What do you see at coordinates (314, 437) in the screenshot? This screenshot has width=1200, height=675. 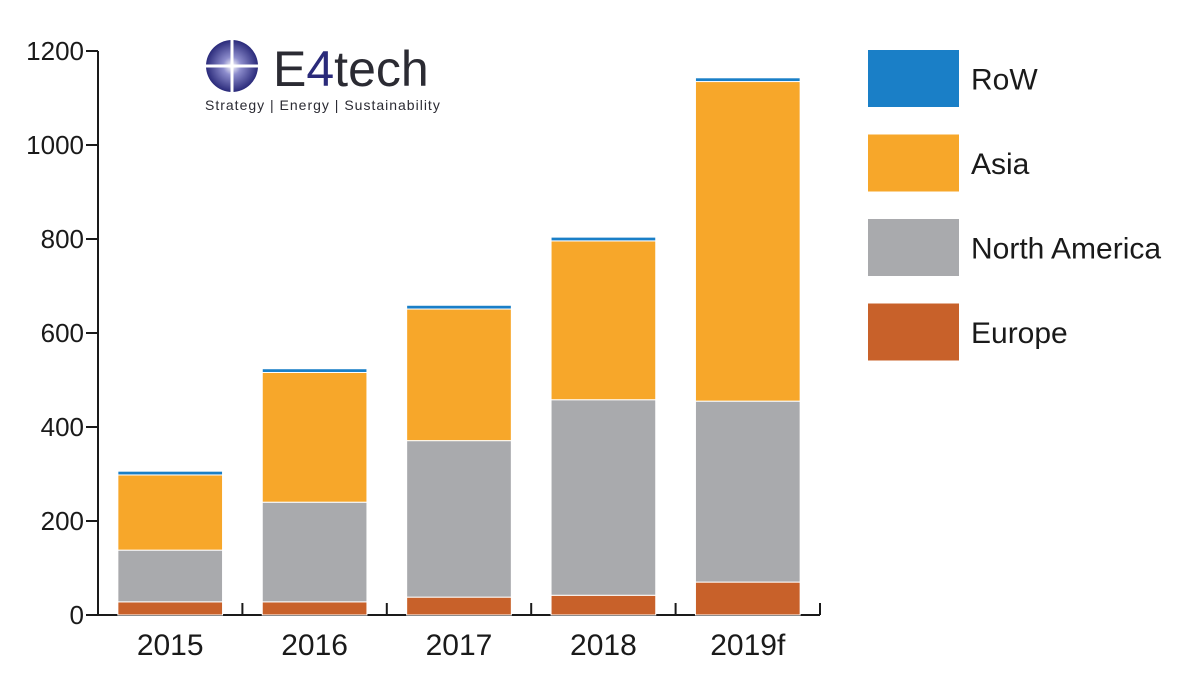 I see `bar-segment-asia-2016` at bounding box center [314, 437].